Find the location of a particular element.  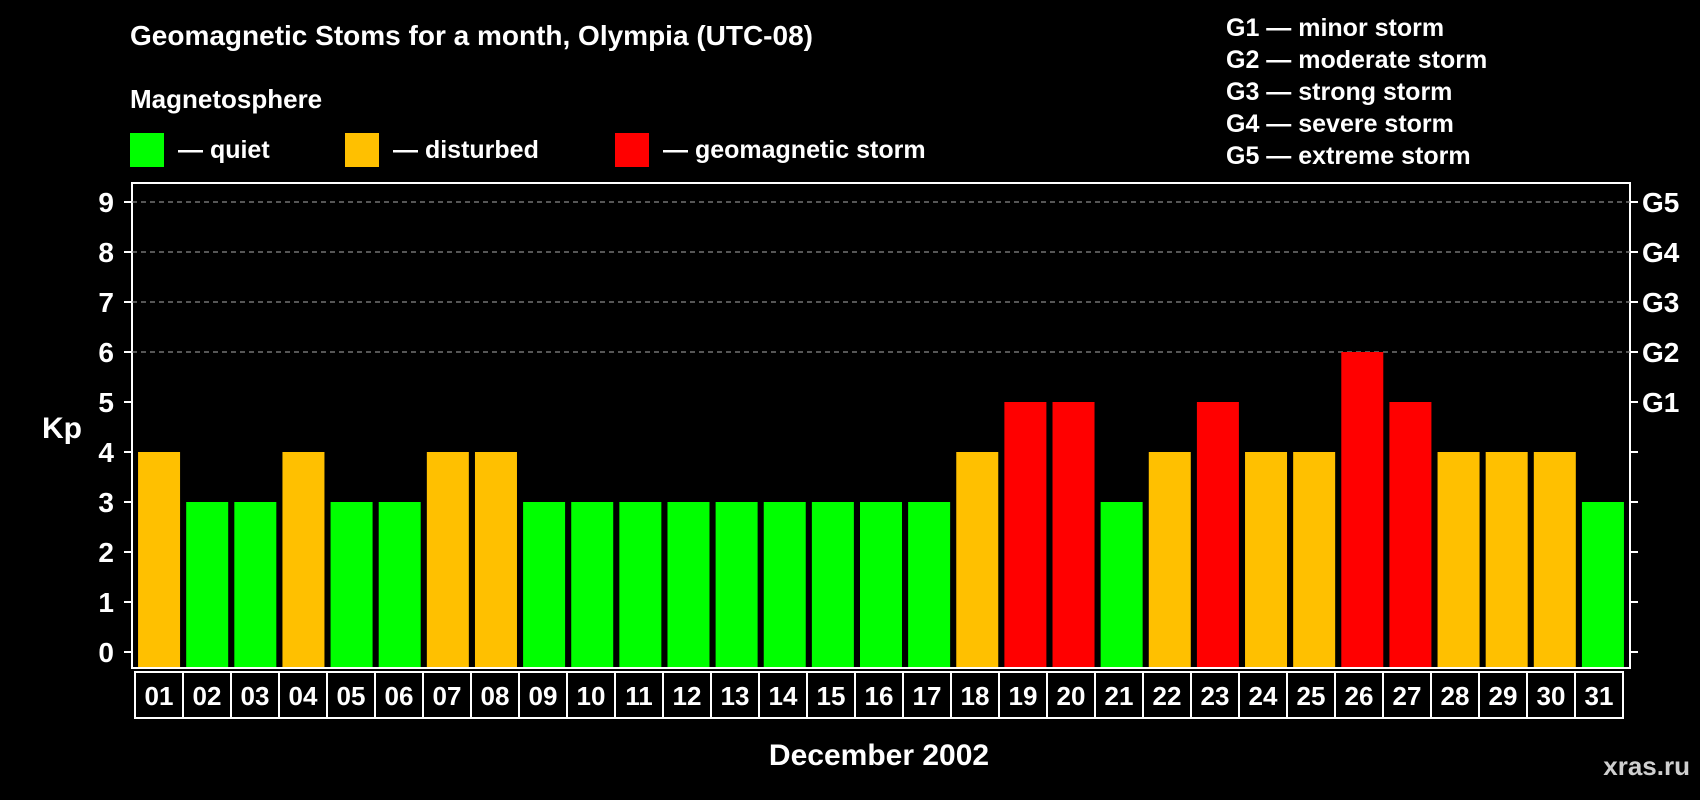

x-tick-label-29: 29 is located at coordinates (1503, 696).